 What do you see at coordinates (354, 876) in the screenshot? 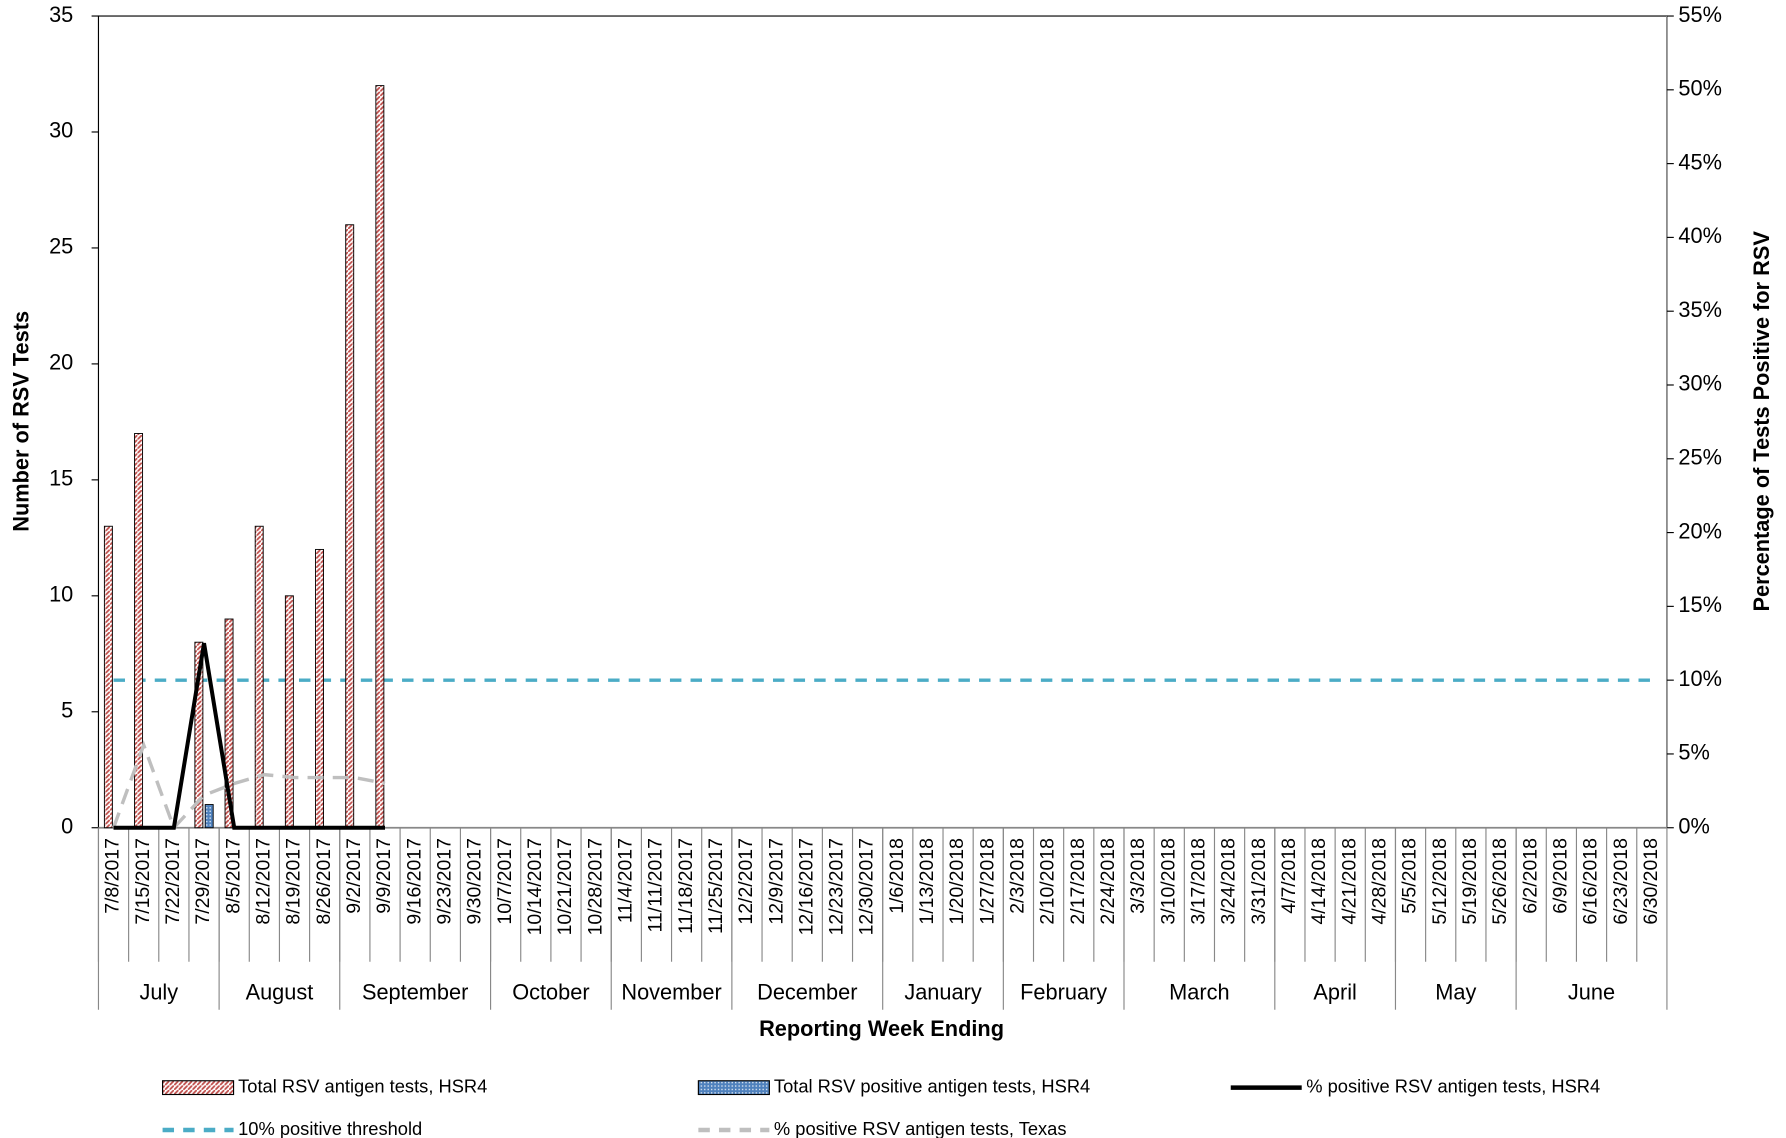
I see `x-tick-label: 9/2/2017` at bounding box center [354, 876].